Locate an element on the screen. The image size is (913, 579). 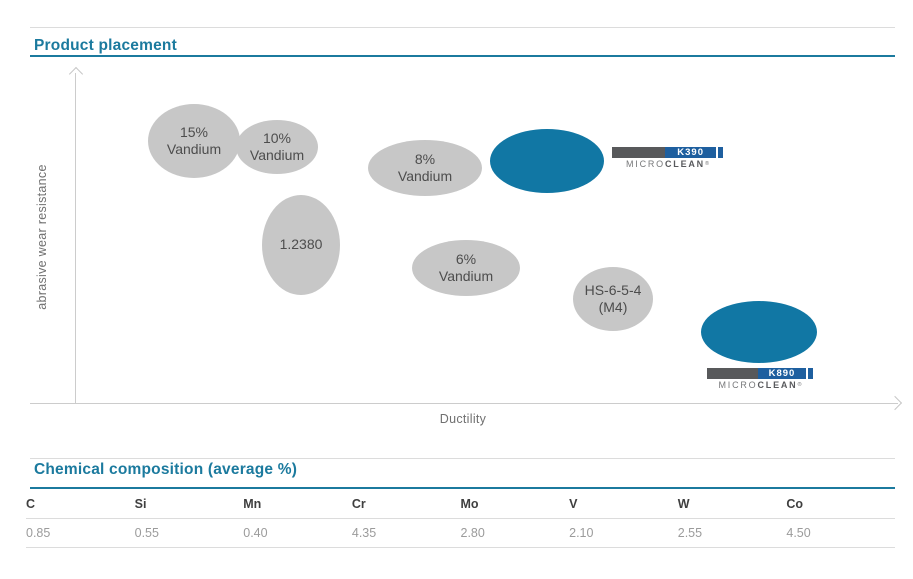
bubble-6-vandium: 6% Vandium is located at coordinates (466, 268).